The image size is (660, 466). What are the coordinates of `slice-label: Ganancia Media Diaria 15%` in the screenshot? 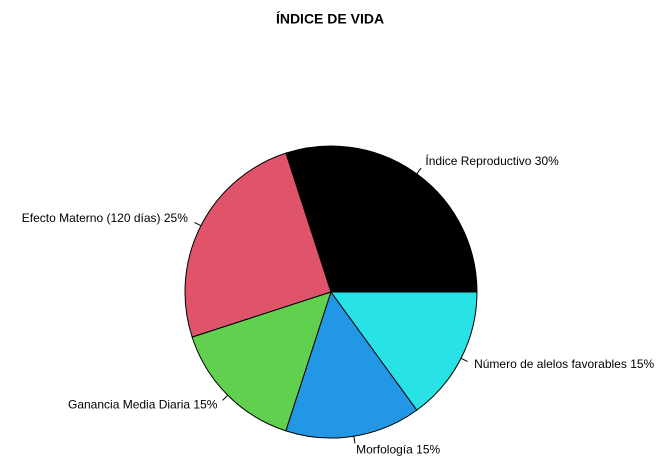 It's located at (143, 405).